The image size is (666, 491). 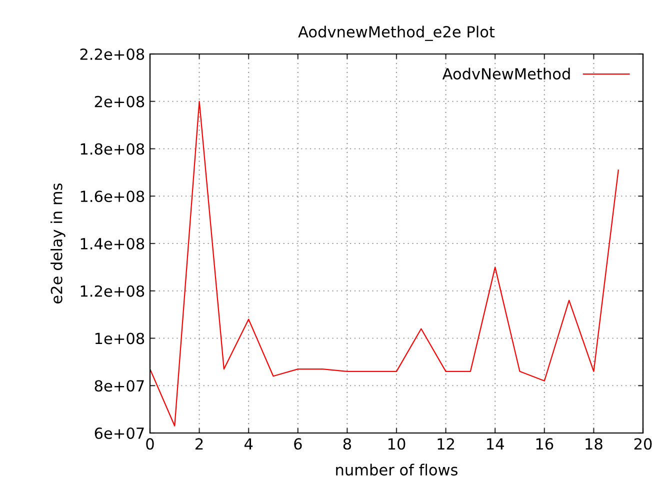 What do you see at coordinates (119, 338) in the screenshot?
I see `y-tick-label: 1e+08` at bounding box center [119, 338].